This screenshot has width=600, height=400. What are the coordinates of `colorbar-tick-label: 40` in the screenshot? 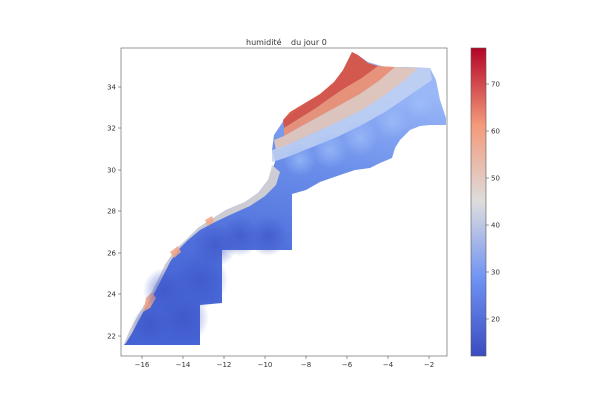 It's located at (495, 226).